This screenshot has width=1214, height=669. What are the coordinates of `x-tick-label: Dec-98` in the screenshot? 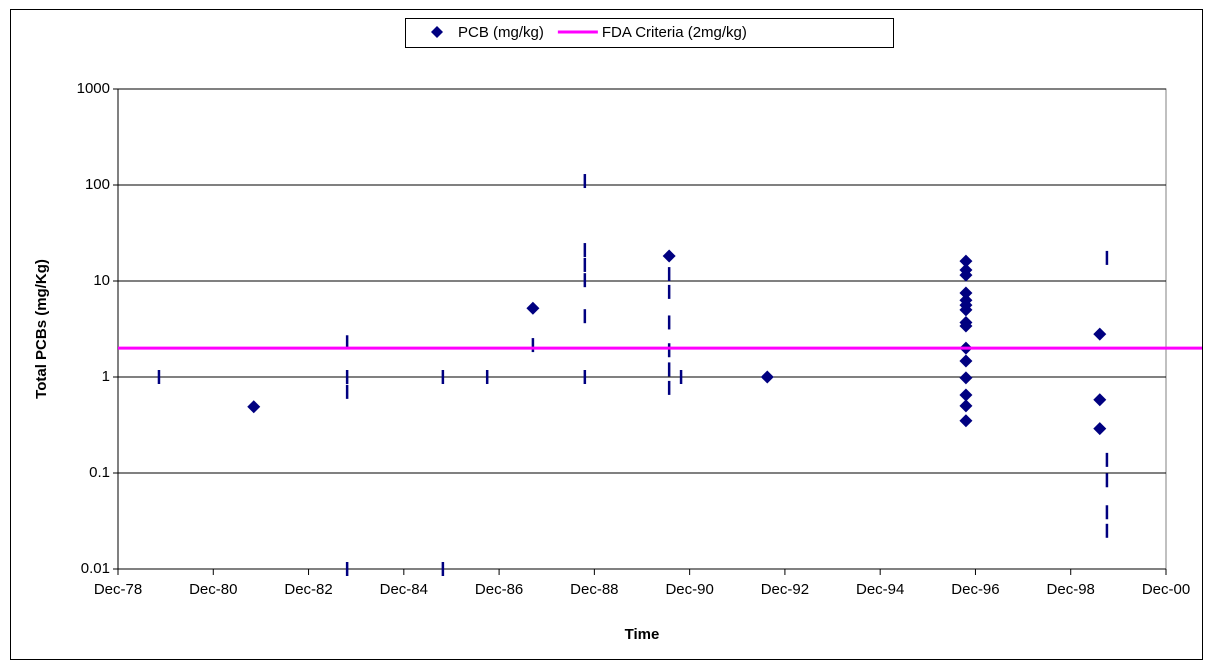 It's located at (1071, 589).